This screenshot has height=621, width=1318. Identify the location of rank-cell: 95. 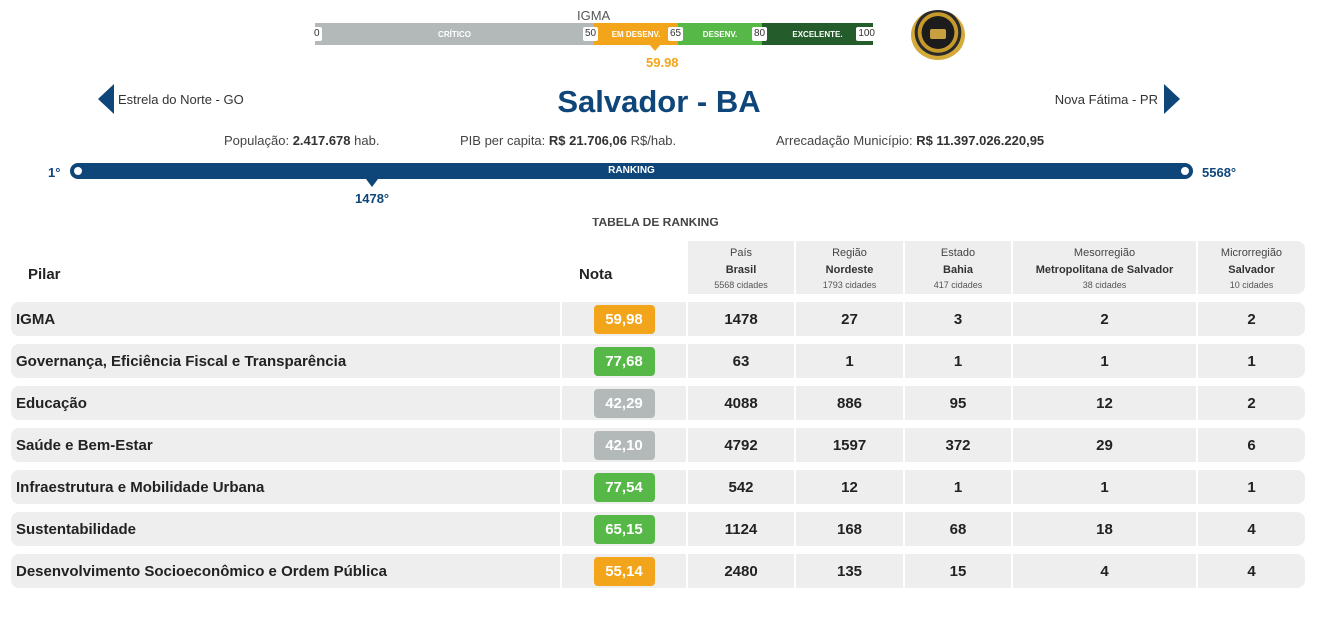
(958, 403).